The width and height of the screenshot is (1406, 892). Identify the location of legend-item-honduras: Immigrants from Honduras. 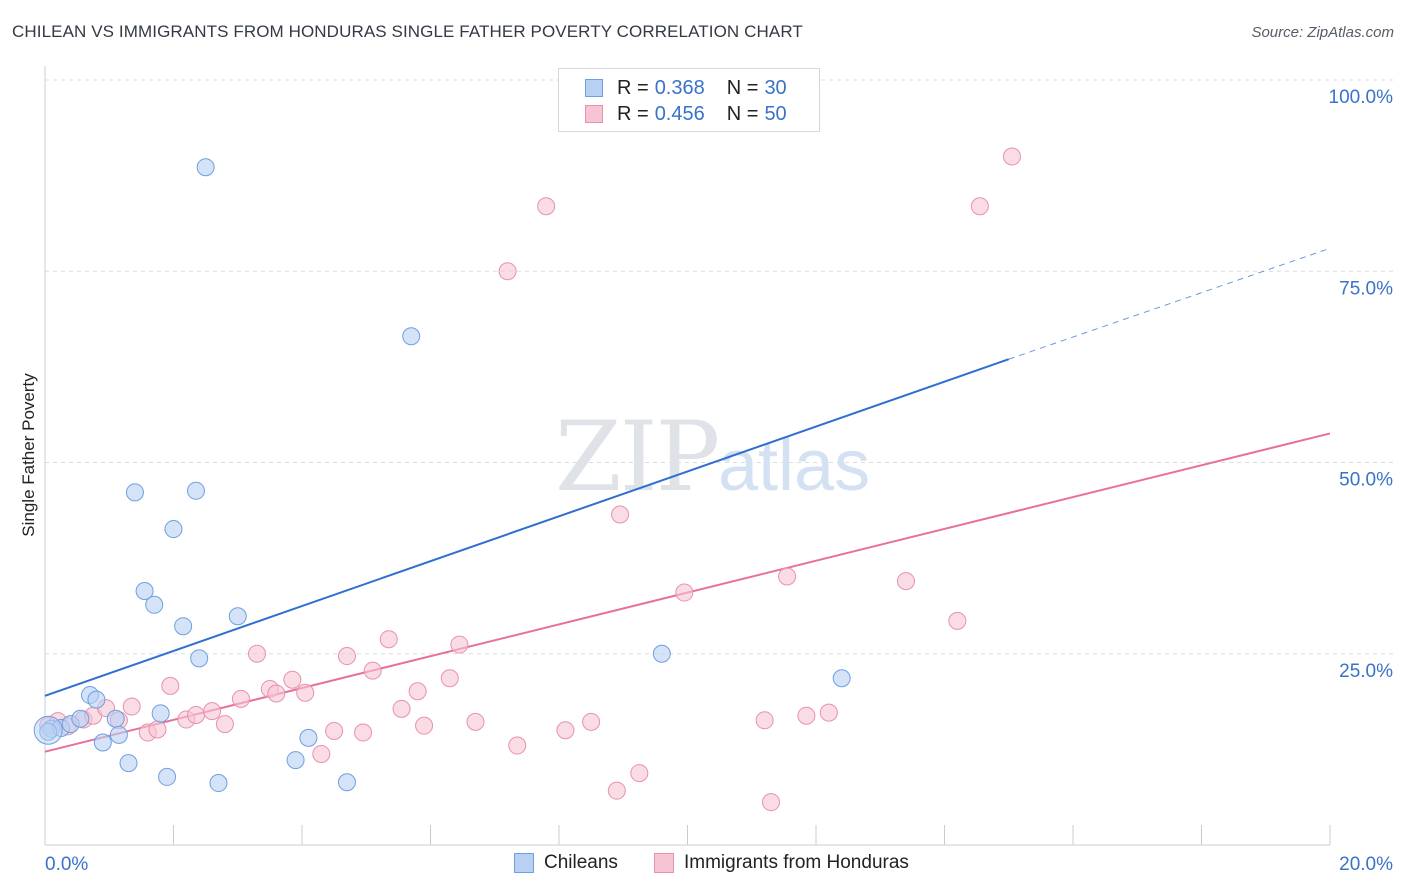
(781, 863).